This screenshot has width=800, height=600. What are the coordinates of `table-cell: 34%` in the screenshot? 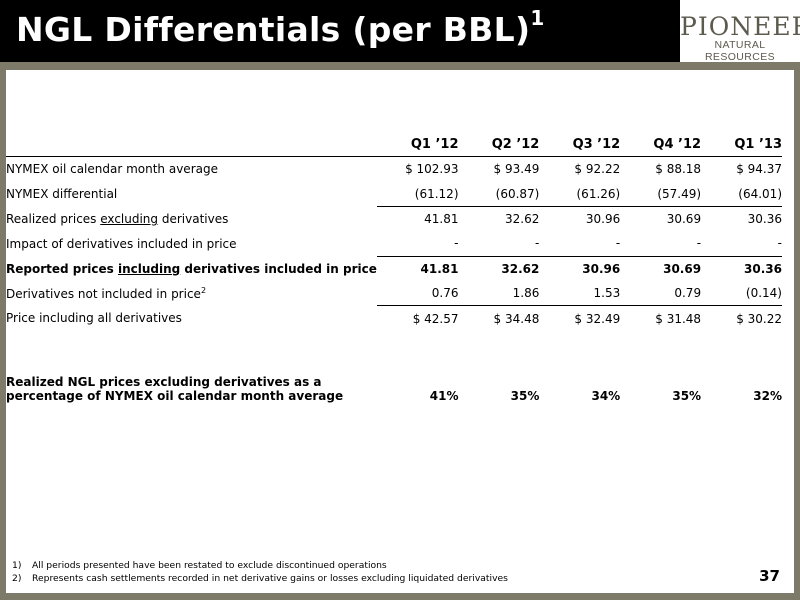 It's located at (606, 395).